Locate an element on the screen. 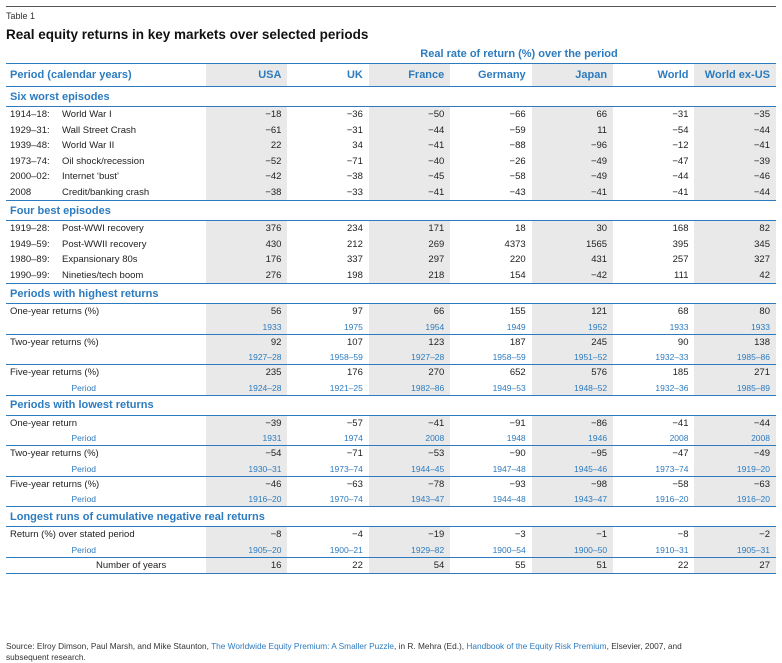 The width and height of the screenshot is (782, 663). table-row: Number of years 16 22 54 55 51 22 27 is located at coordinates (391, 565).